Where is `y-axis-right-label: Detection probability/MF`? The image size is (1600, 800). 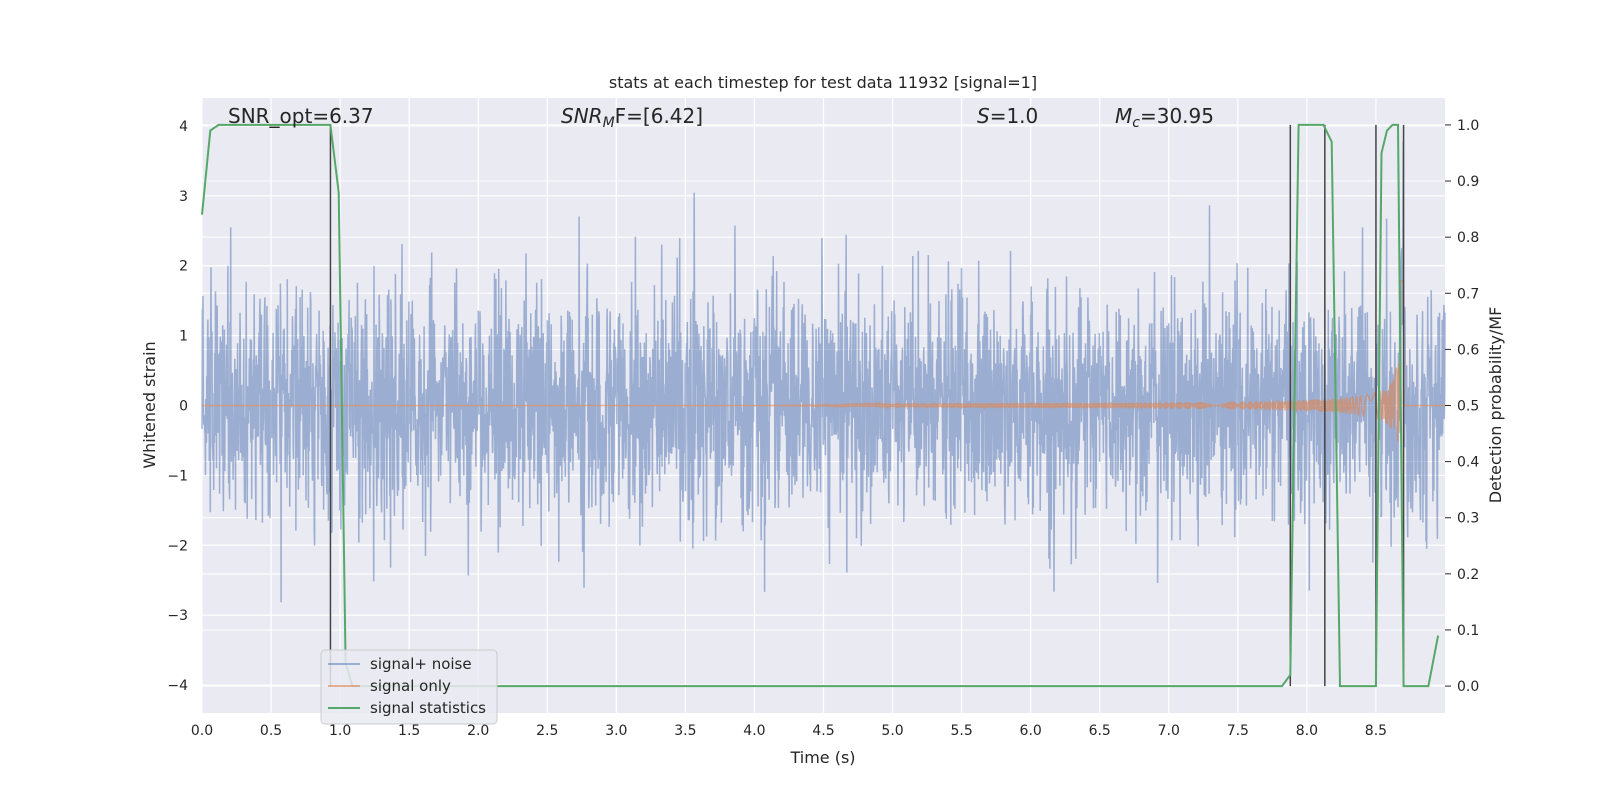
y-axis-right-label: Detection probability/MF is located at coordinates (1495, 405).